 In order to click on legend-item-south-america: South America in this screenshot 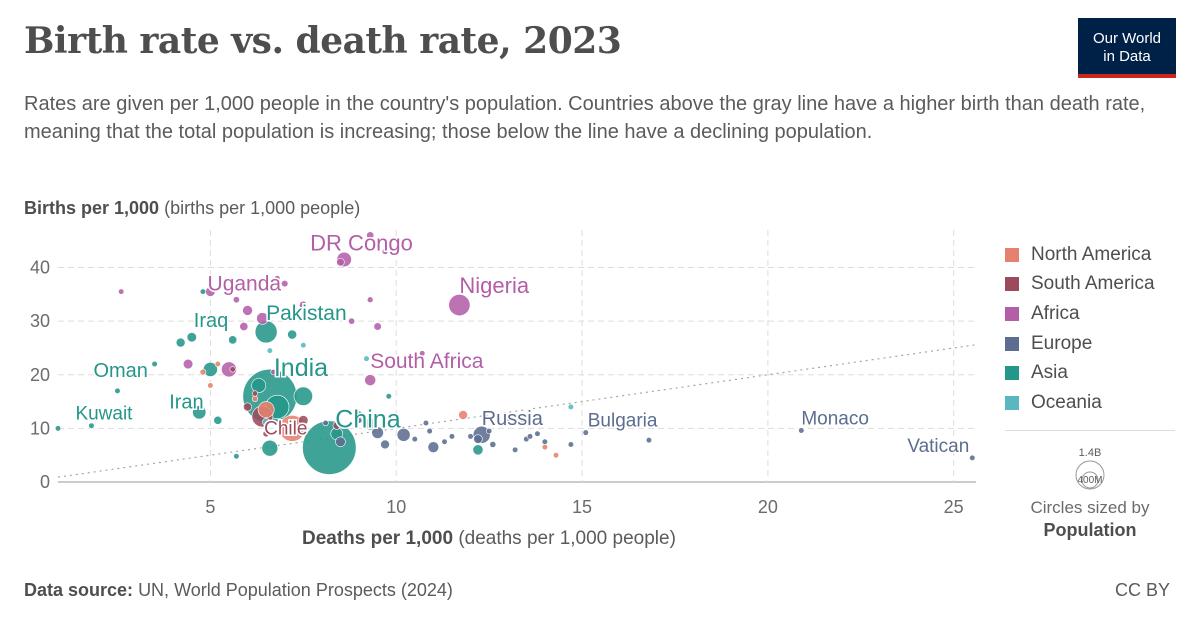, I will do `click(1080, 285)`.